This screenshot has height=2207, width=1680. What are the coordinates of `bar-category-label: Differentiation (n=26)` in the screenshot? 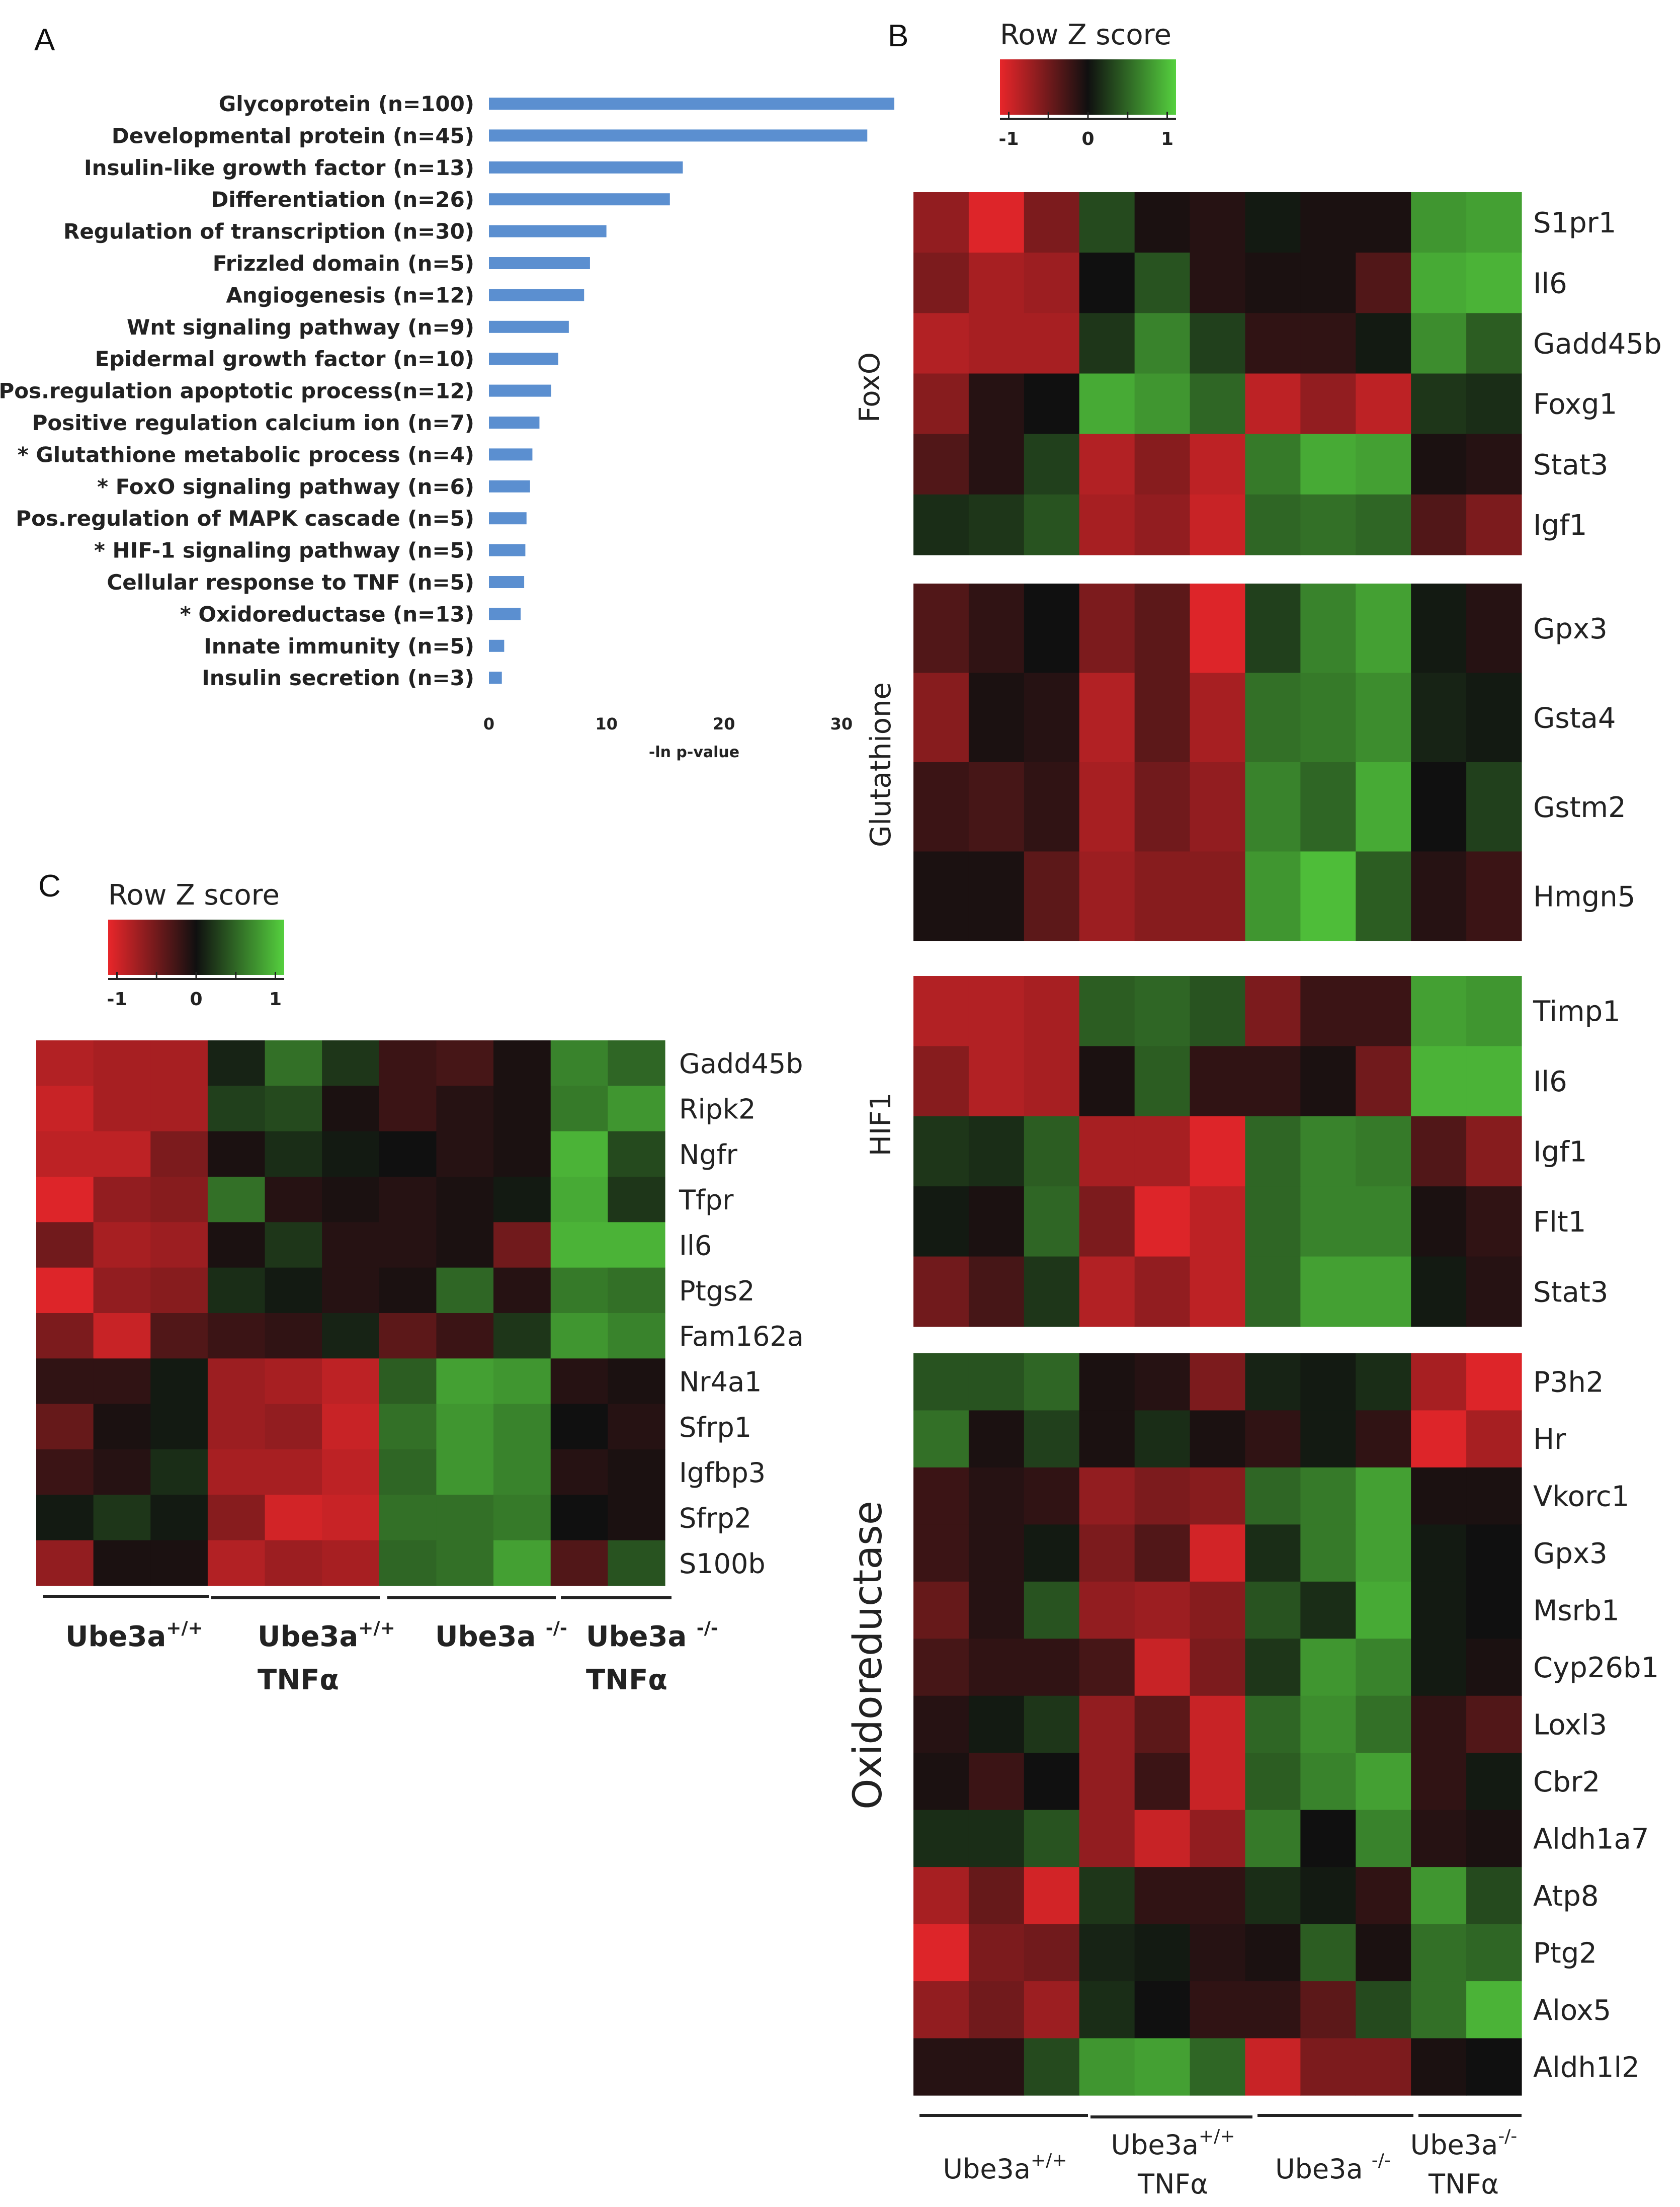 It's located at (342, 199).